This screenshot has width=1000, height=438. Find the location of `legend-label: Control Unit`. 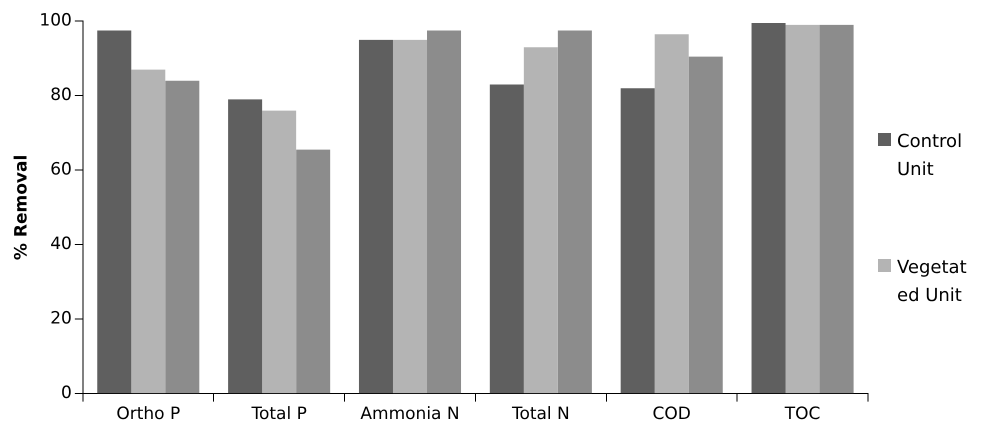

legend-label: Control Unit is located at coordinates (930, 156).